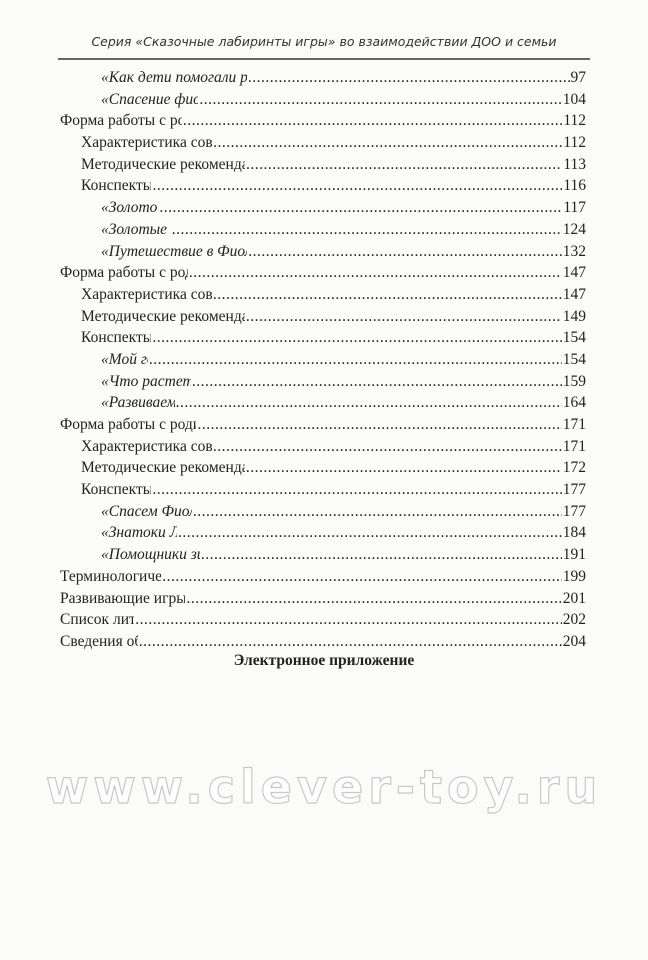 This screenshot has width=648, height=960. Describe the element at coordinates (578, 77) in the screenshot. I see `toc-entry-page: 97` at that location.